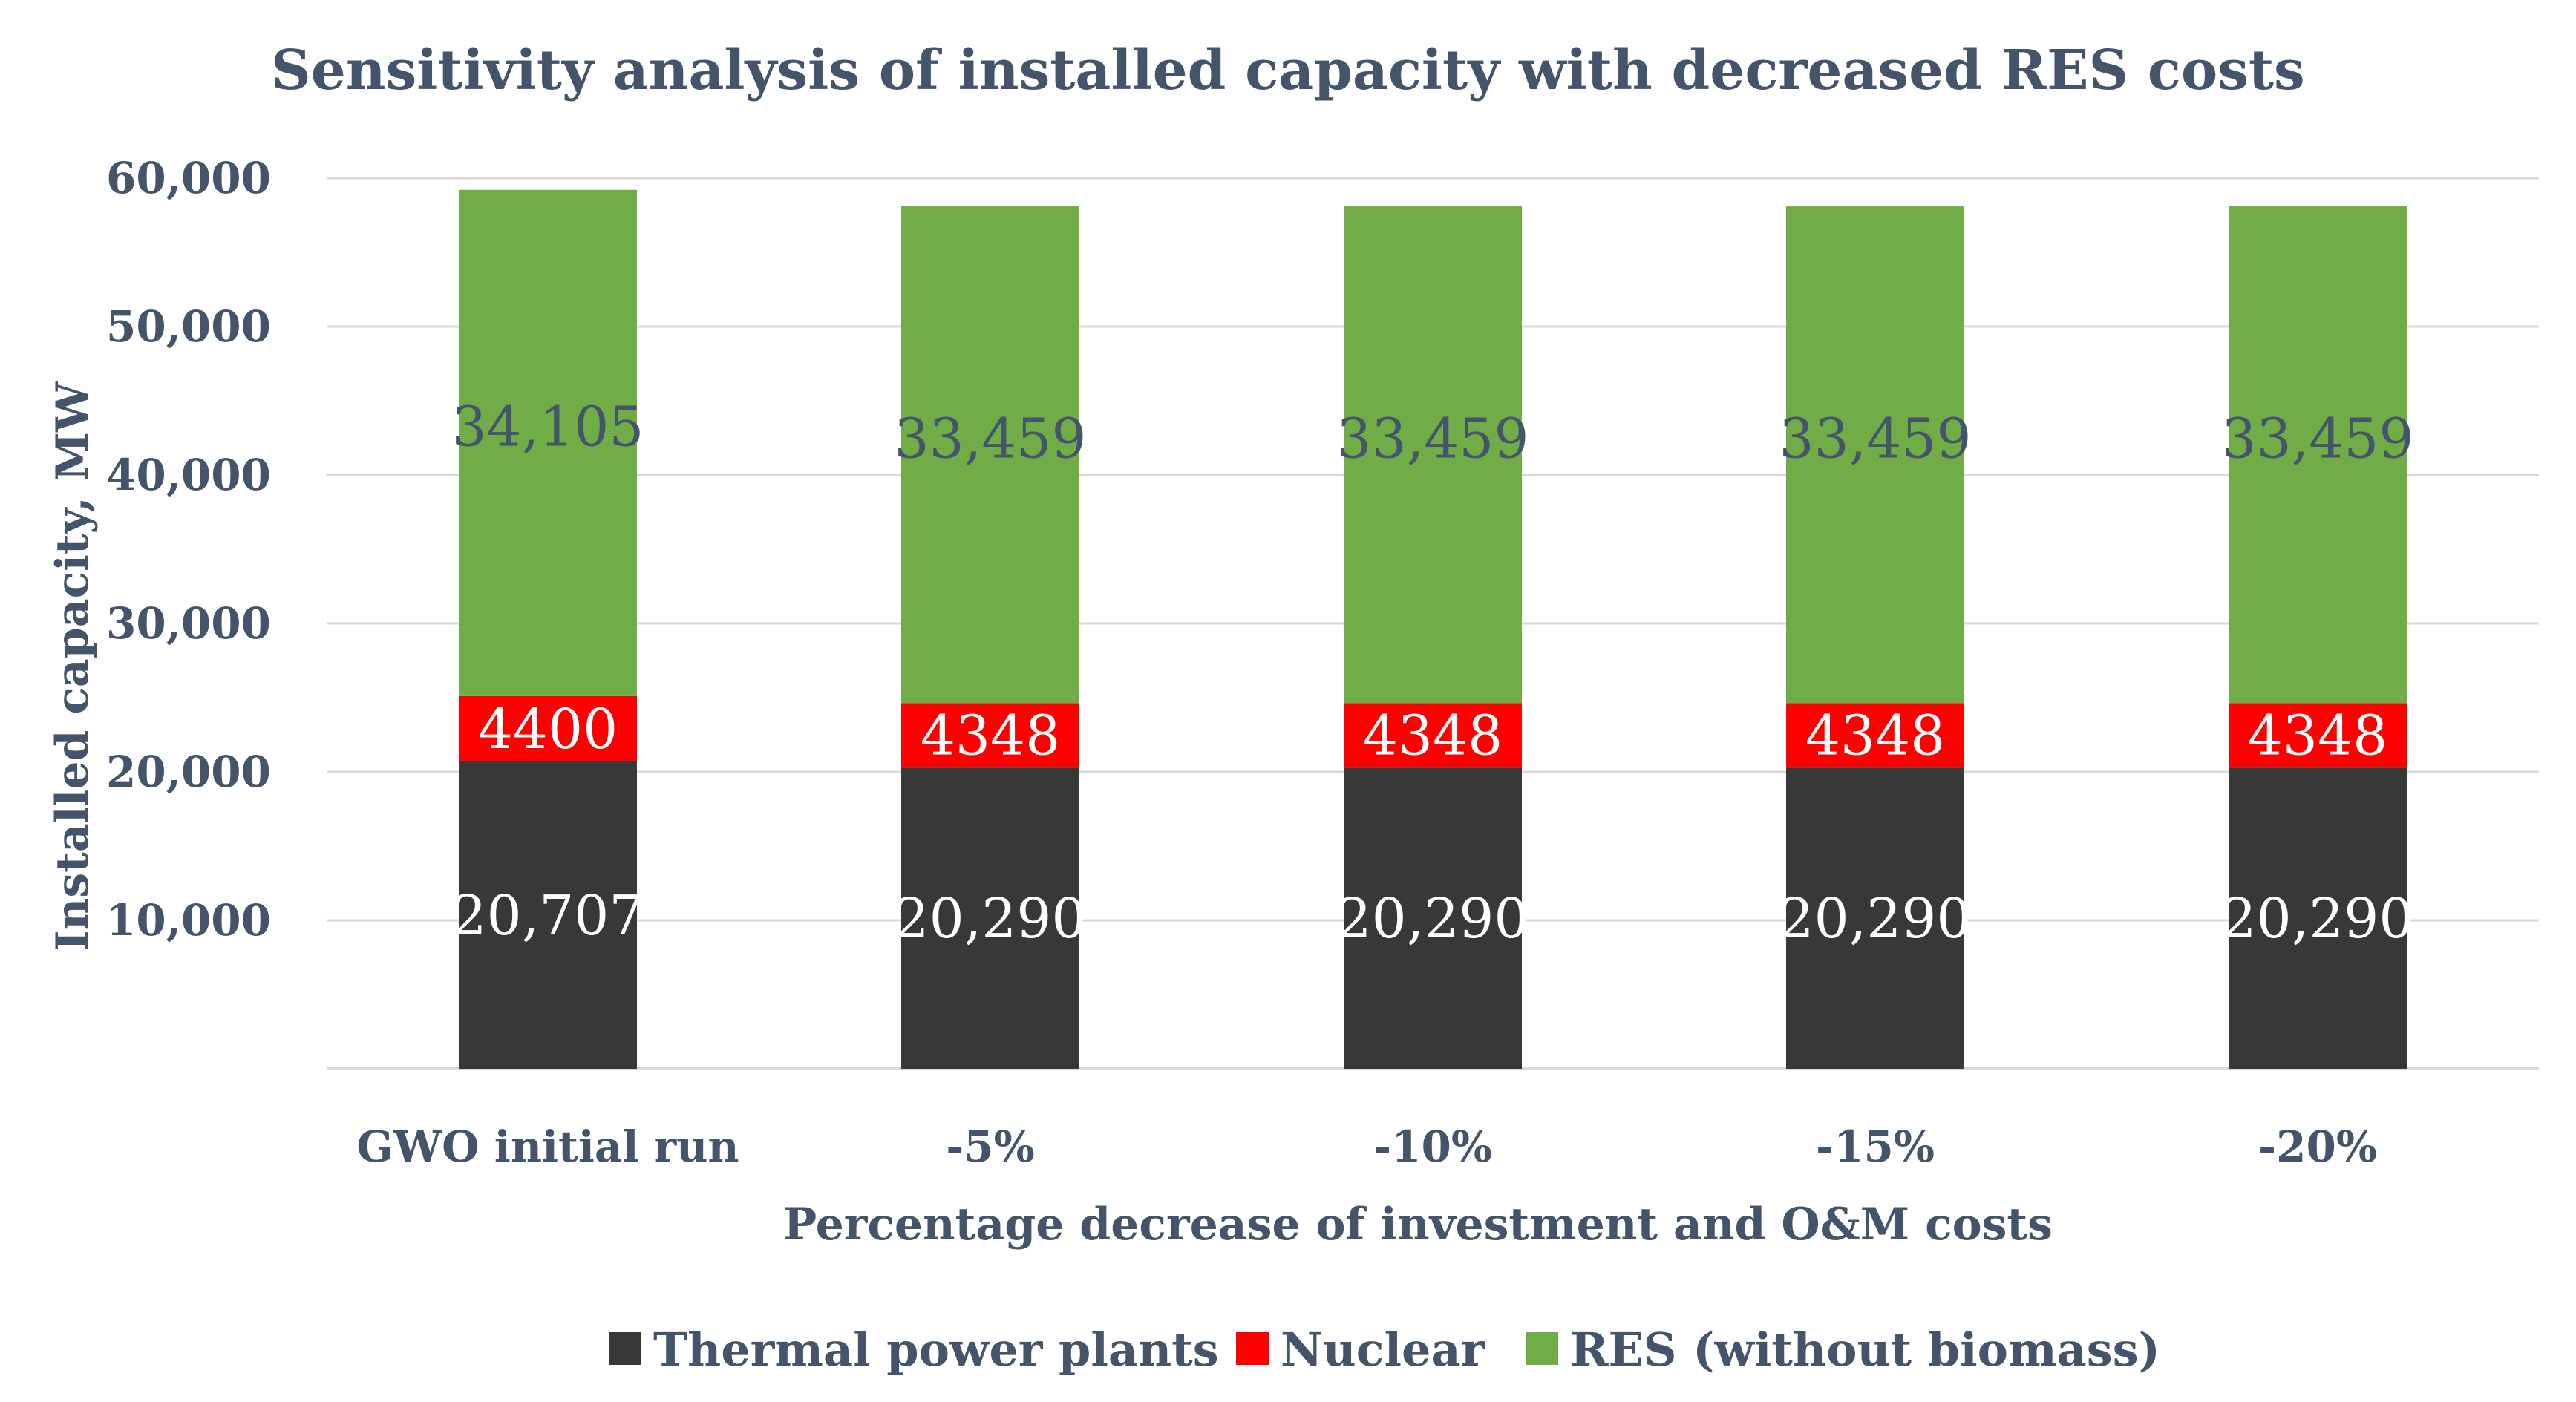 Image resolution: width=2576 pixels, height=1402 pixels. Describe the element at coordinates (1865, 1350) in the screenshot. I see `legend-label: RES (without biomass)` at that location.